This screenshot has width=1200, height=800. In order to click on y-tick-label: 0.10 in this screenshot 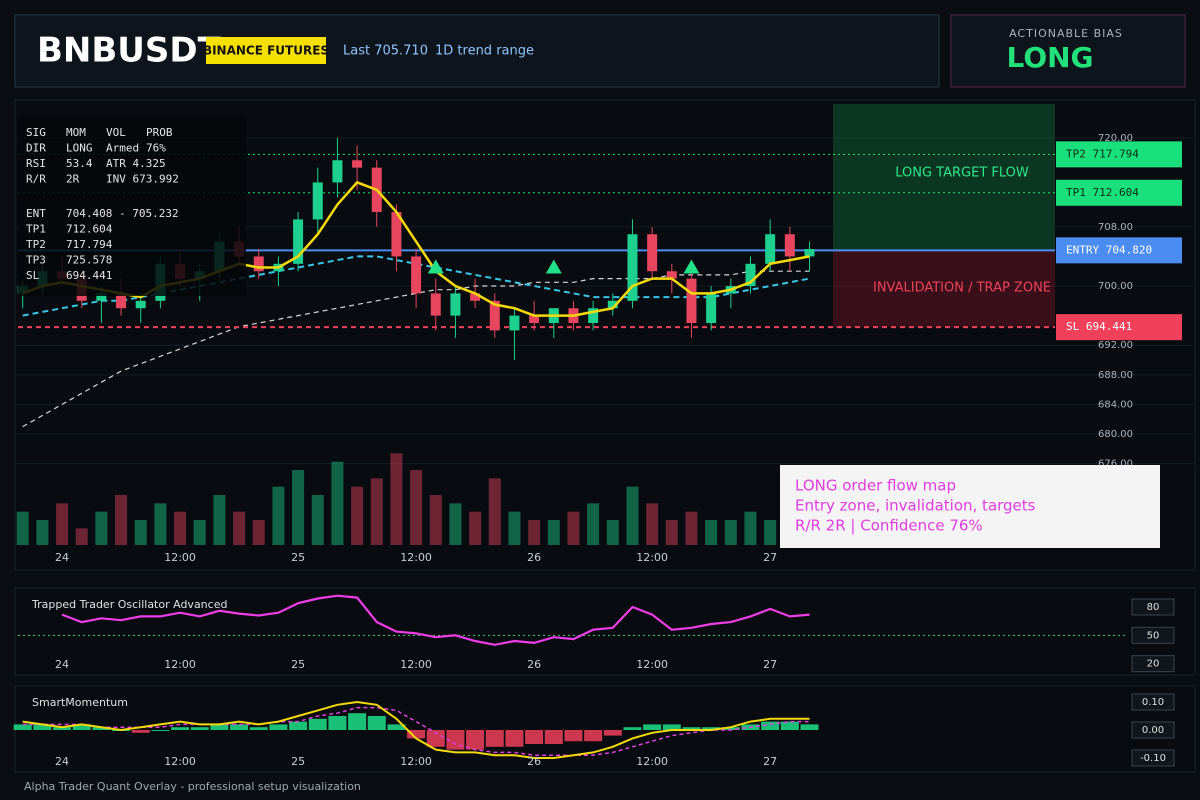, I will do `click(1153, 702)`.